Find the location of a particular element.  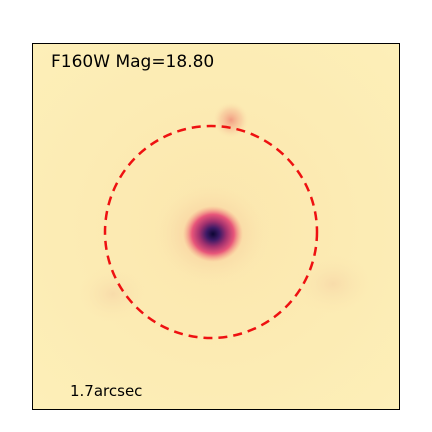

scale-label: 1.7arcsec is located at coordinates (106, 391).